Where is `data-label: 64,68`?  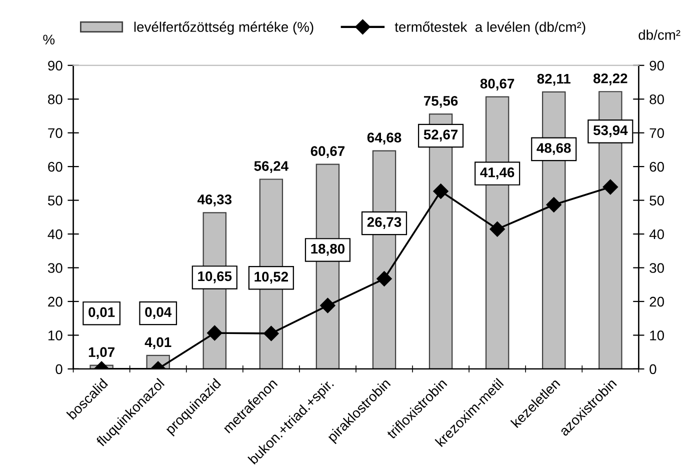 data-label: 64,68 is located at coordinates (384, 138).